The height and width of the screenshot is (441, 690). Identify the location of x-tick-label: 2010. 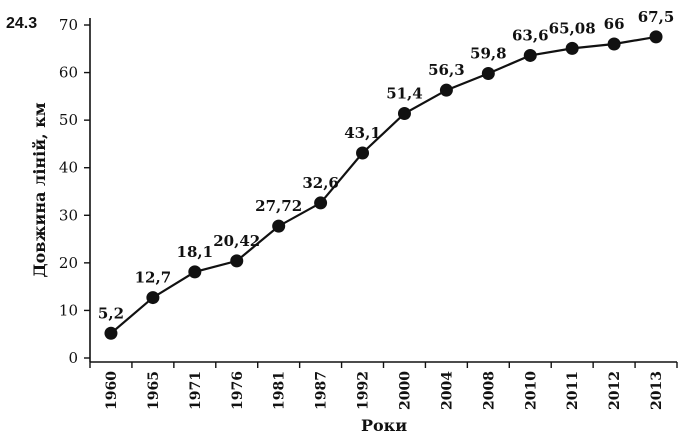
(531, 390).